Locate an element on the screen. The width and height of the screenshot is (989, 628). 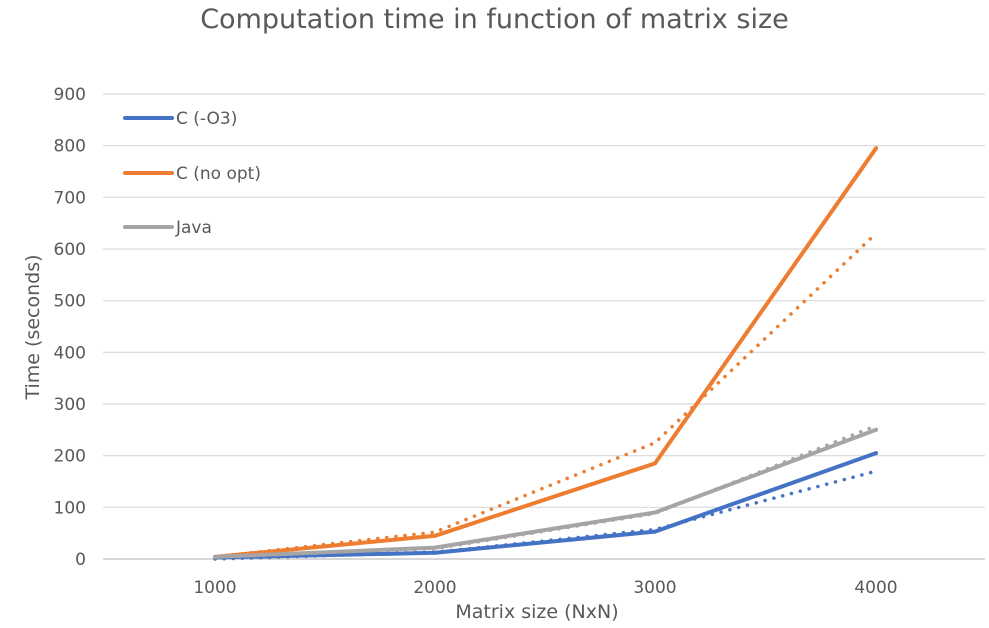
y-tick-label: 900 is located at coordinates (70, 95).